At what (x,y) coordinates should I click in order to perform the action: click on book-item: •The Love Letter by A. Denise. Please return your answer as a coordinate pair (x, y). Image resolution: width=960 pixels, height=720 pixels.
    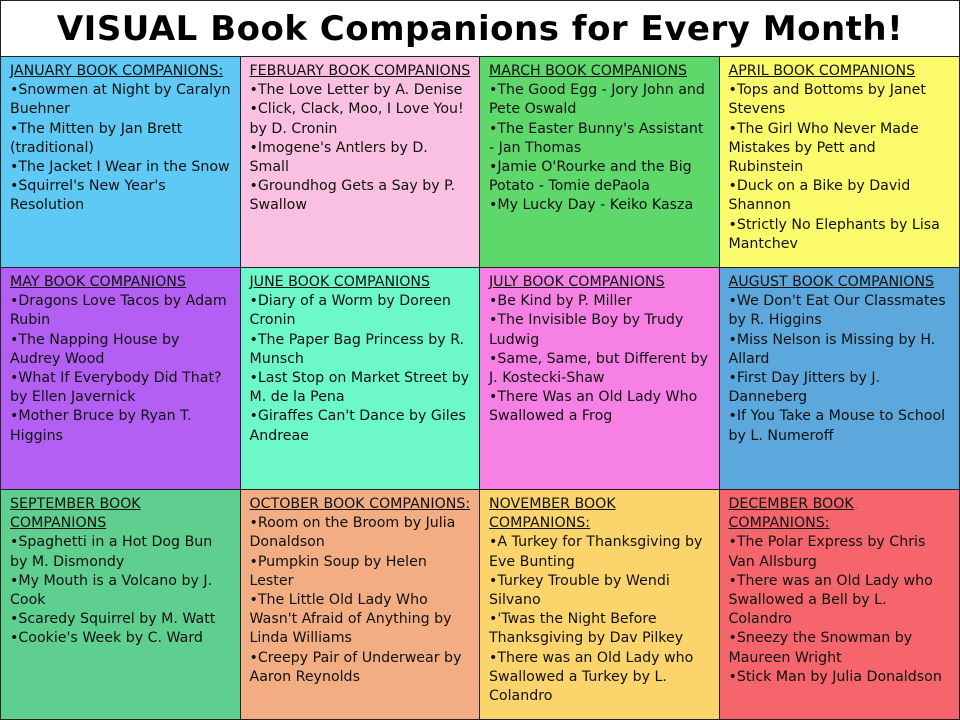
    Looking at the image, I should click on (356, 90).